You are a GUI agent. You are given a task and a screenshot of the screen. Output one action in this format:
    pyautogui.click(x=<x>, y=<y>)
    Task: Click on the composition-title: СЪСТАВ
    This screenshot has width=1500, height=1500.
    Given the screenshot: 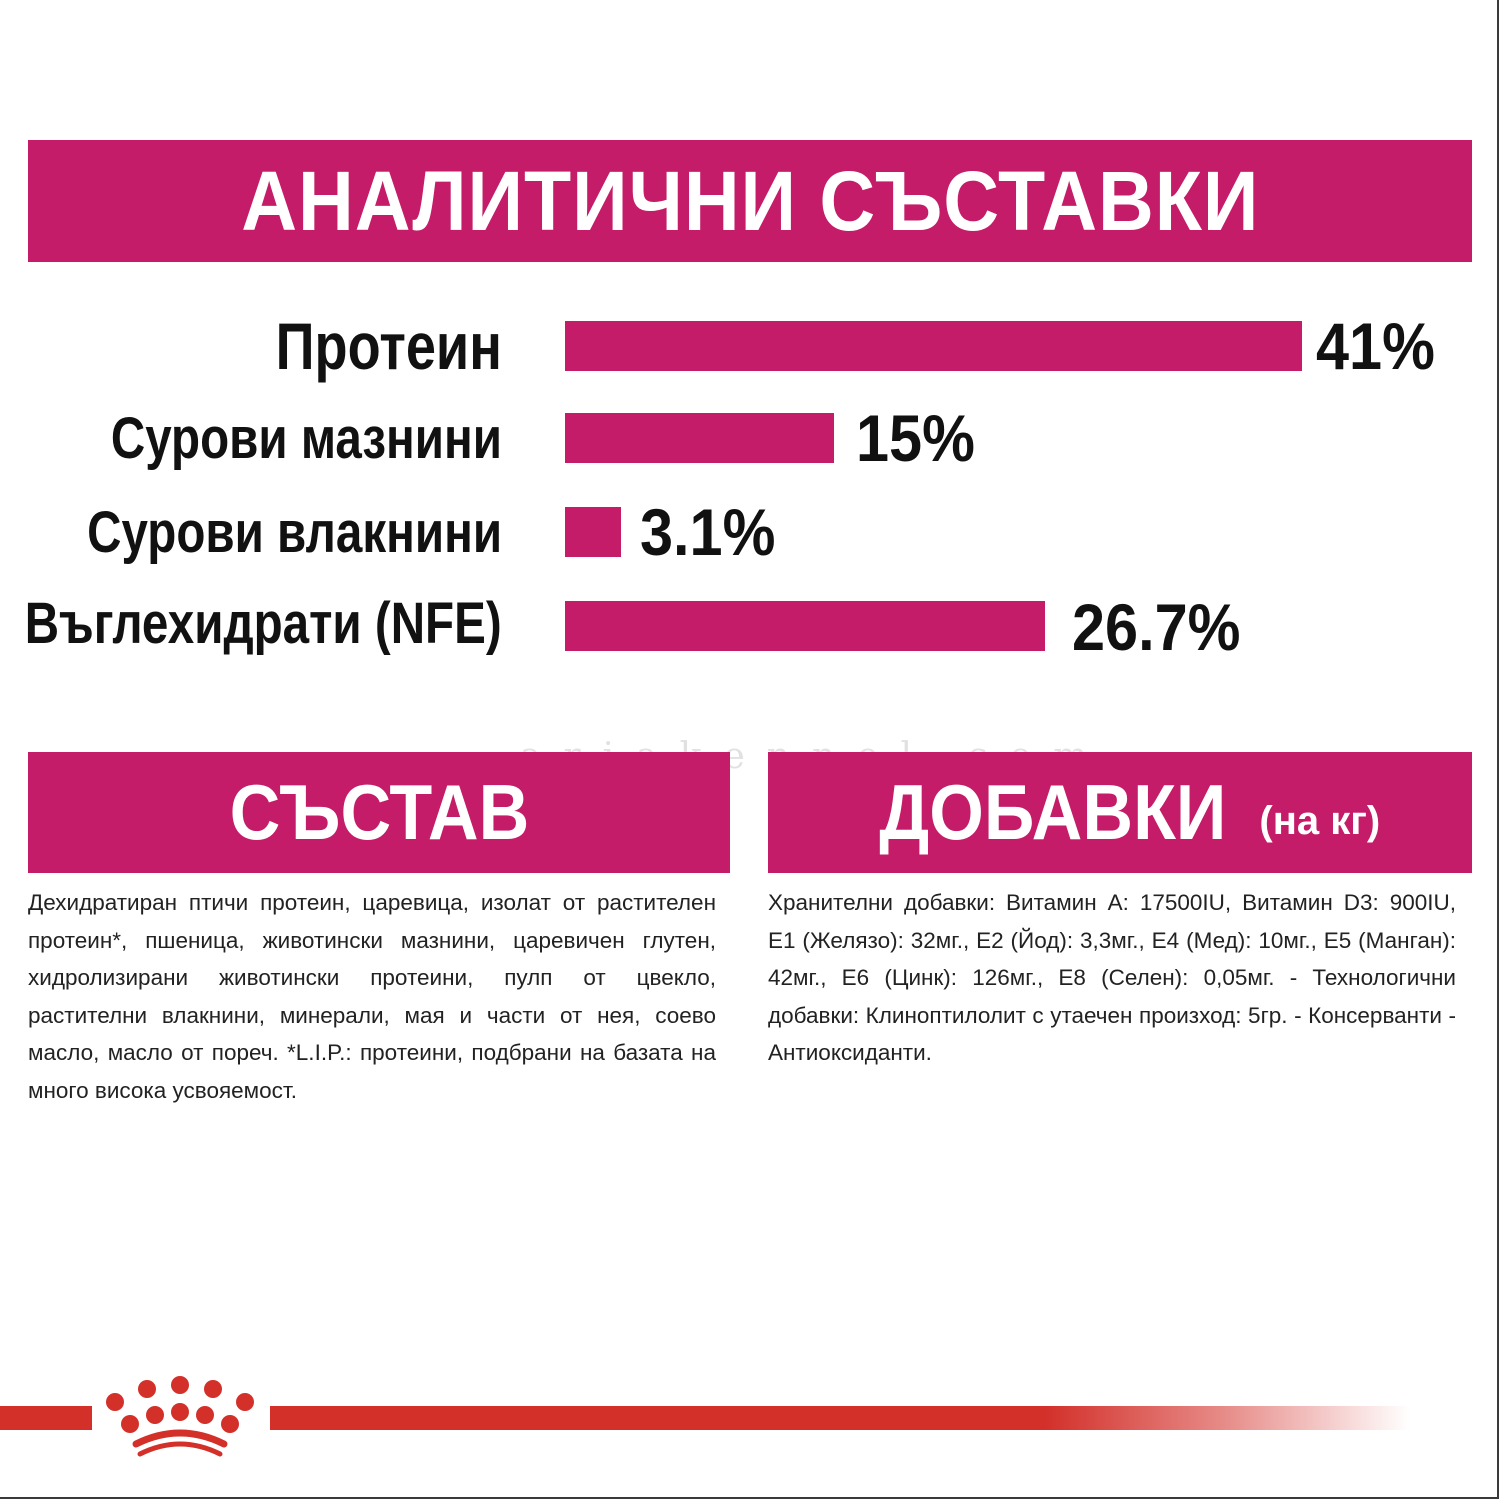 What is the action you would take?
    pyautogui.click(x=379, y=812)
    